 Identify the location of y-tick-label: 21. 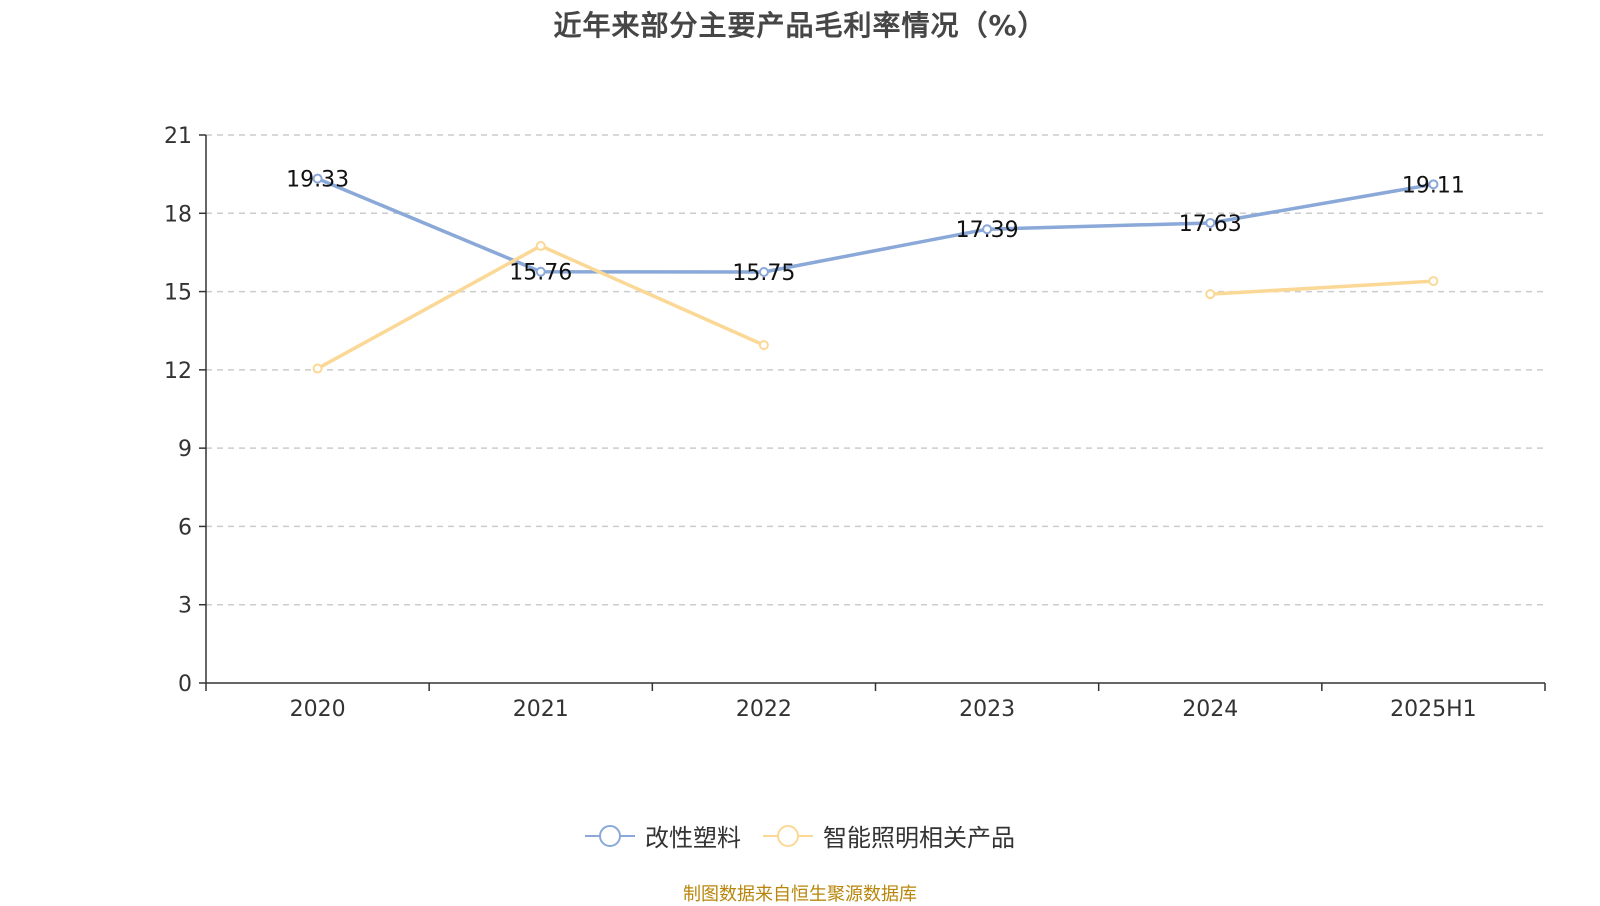
(178, 136).